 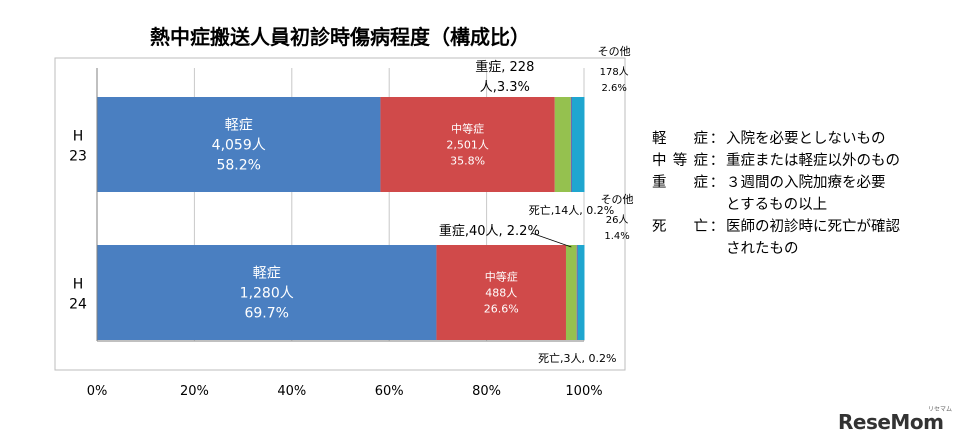 I want to click on segment-label: 1,280人, so click(x=267, y=293).